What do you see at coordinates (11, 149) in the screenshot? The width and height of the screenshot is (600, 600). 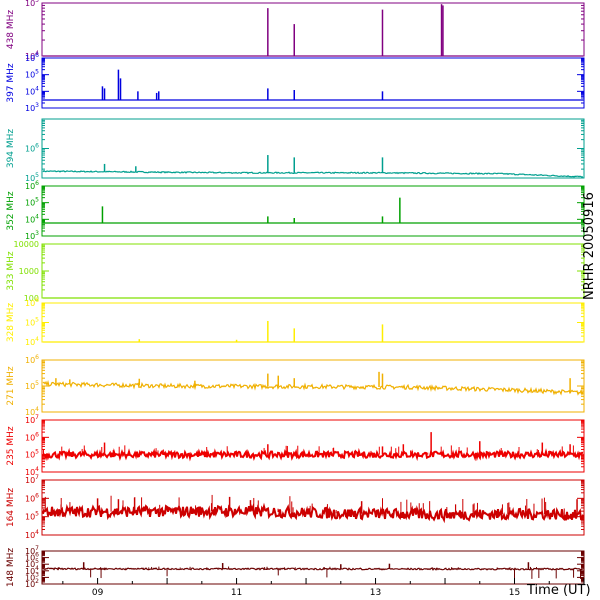 I see `channel-label-394-mhz: 394 MHz` at bounding box center [11, 149].